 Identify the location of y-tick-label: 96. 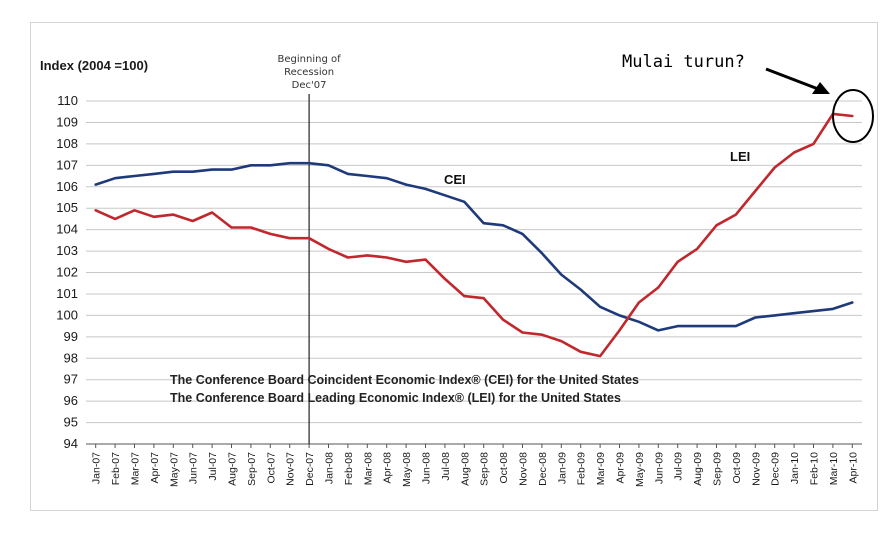
(71, 400).